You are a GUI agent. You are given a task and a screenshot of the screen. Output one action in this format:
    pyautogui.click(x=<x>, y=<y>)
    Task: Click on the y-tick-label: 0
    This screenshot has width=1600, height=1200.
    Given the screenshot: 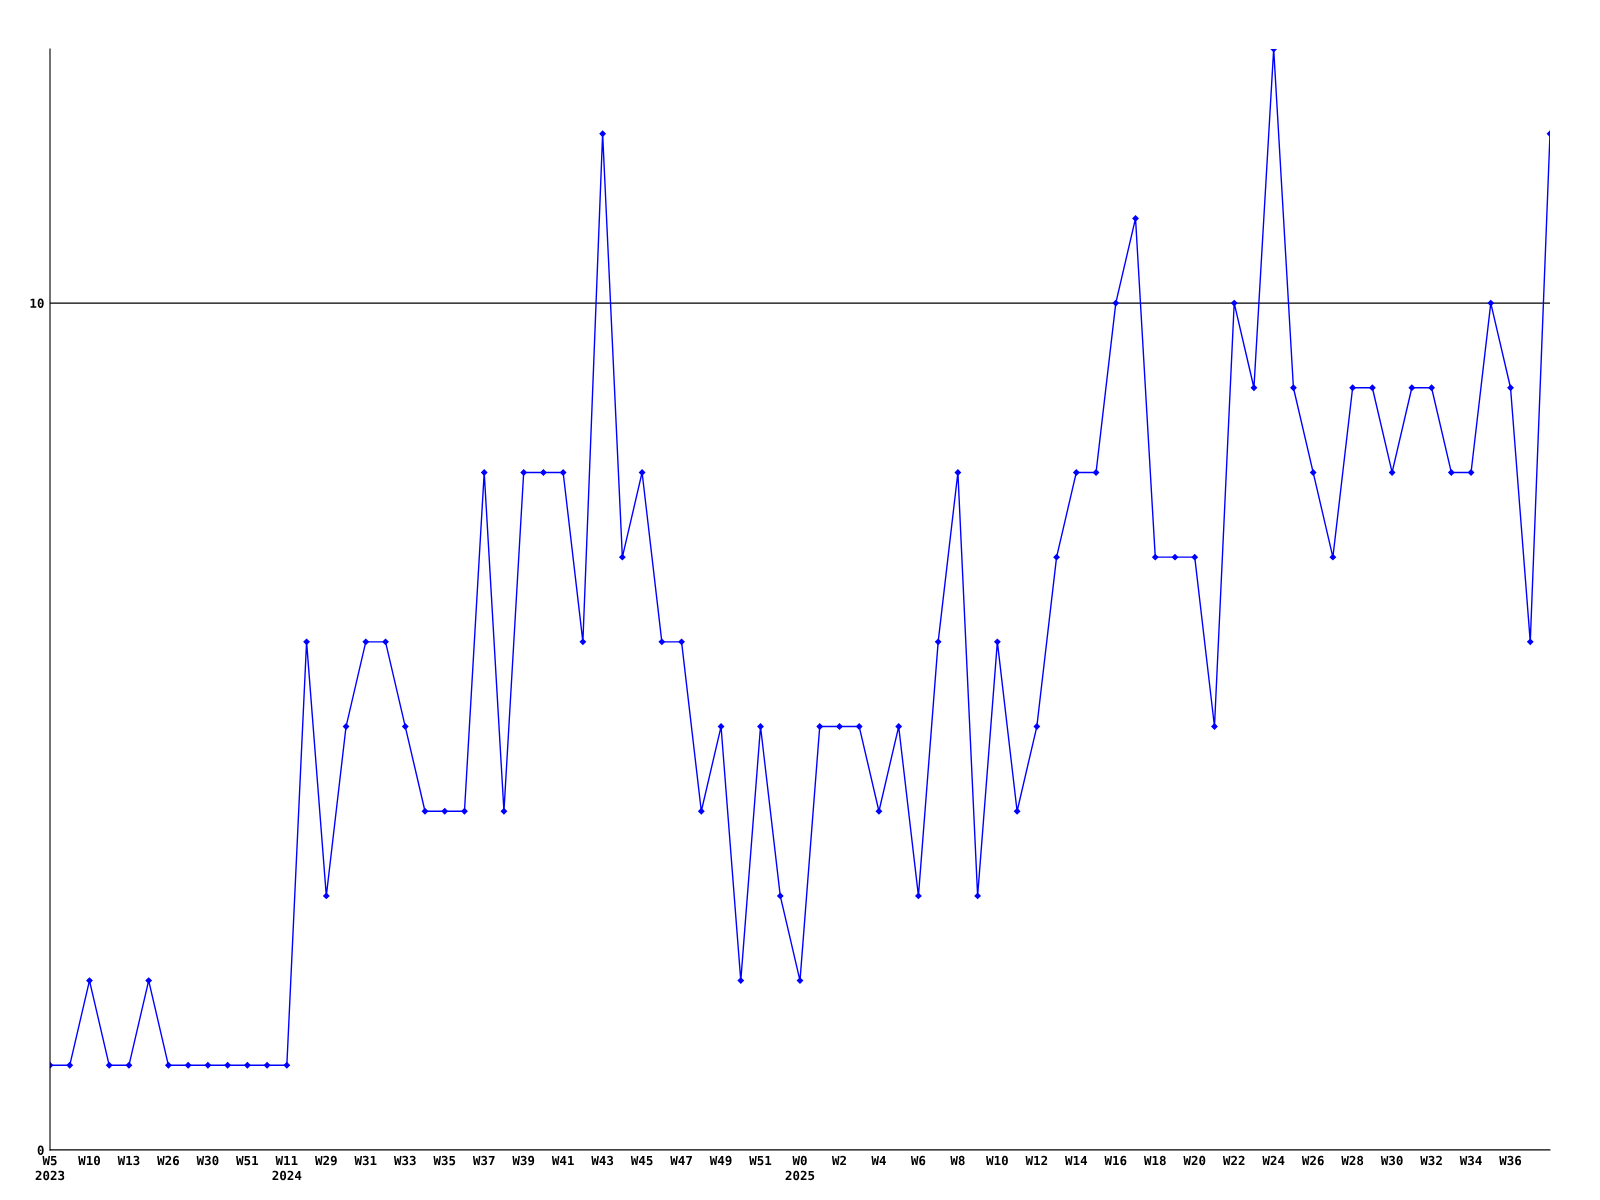 What is the action you would take?
    pyautogui.click(x=40, y=1150)
    